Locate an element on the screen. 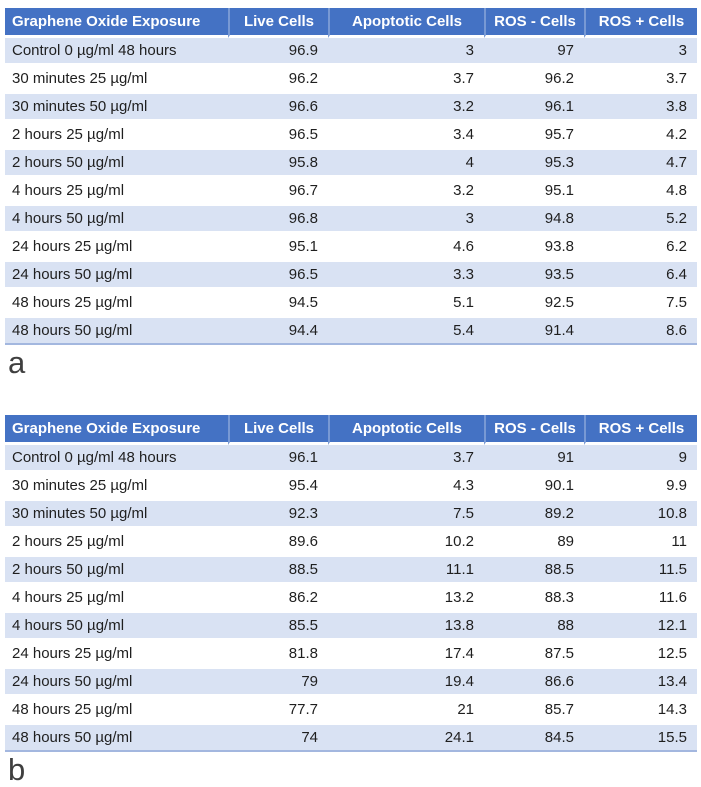  value-cell: 11 is located at coordinates (640, 543).